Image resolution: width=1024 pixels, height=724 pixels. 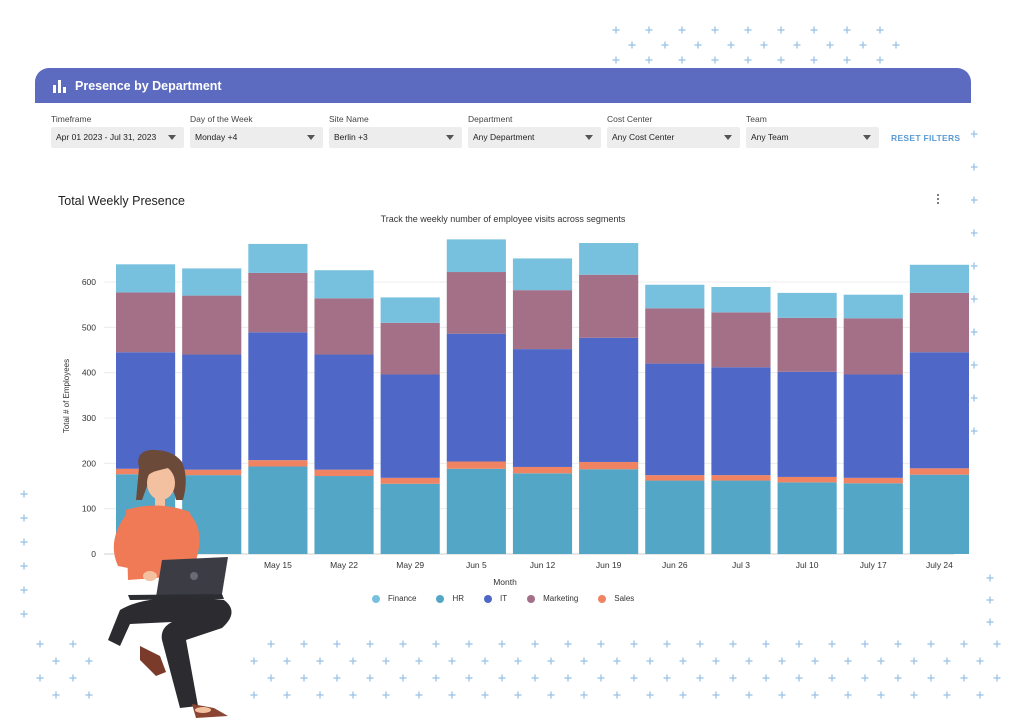 I want to click on day-of-week-select: Monday +4, so click(x=256, y=137).